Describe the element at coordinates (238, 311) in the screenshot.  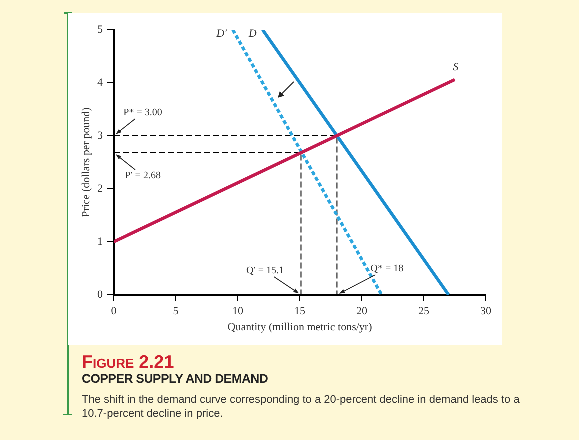
I see `x-tick-label: 10` at that location.